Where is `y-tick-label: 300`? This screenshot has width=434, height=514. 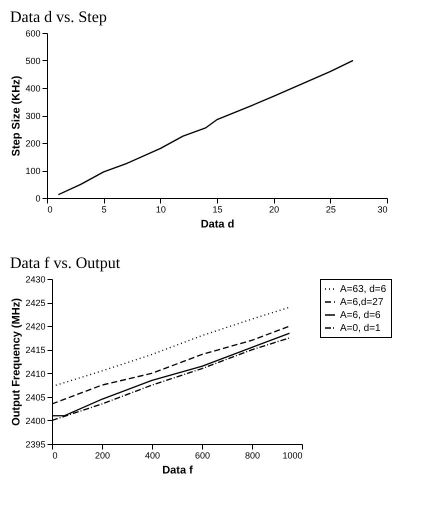 y-tick-label: 300 is located at coordinates (32, 116).